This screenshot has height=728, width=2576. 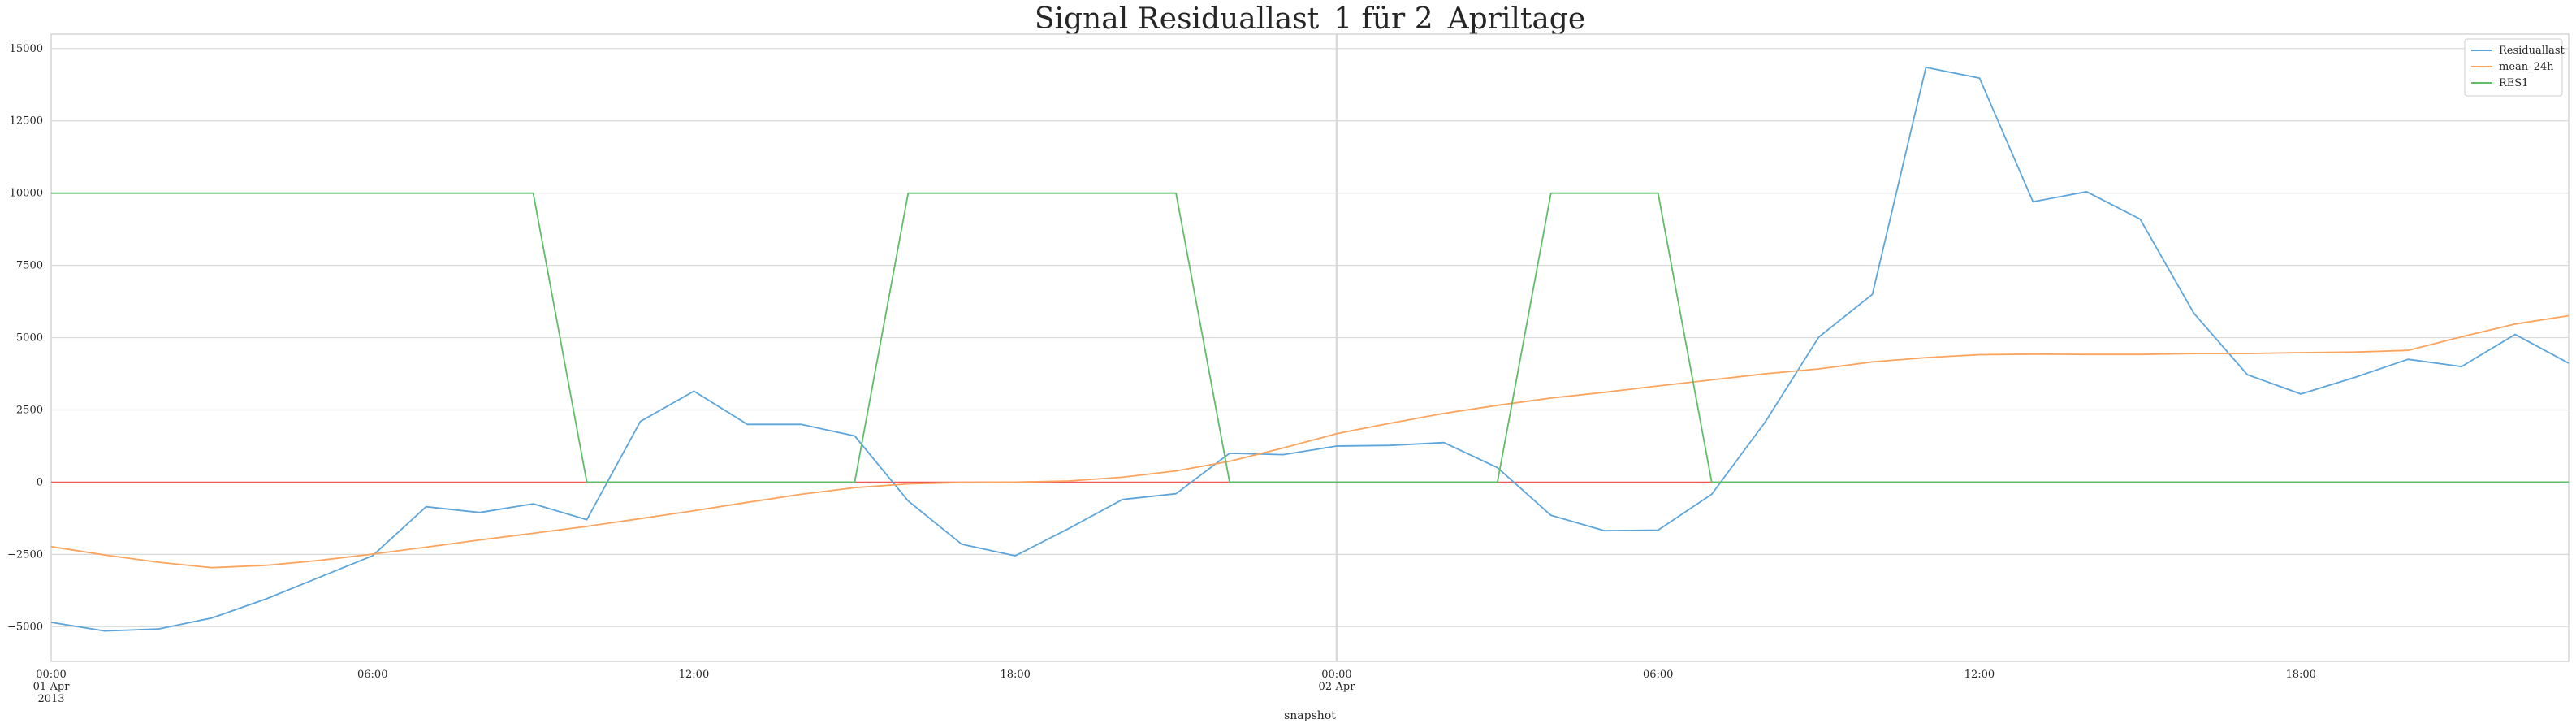 I want to click on y-tick-label: 0, so click(x=40, y=482).